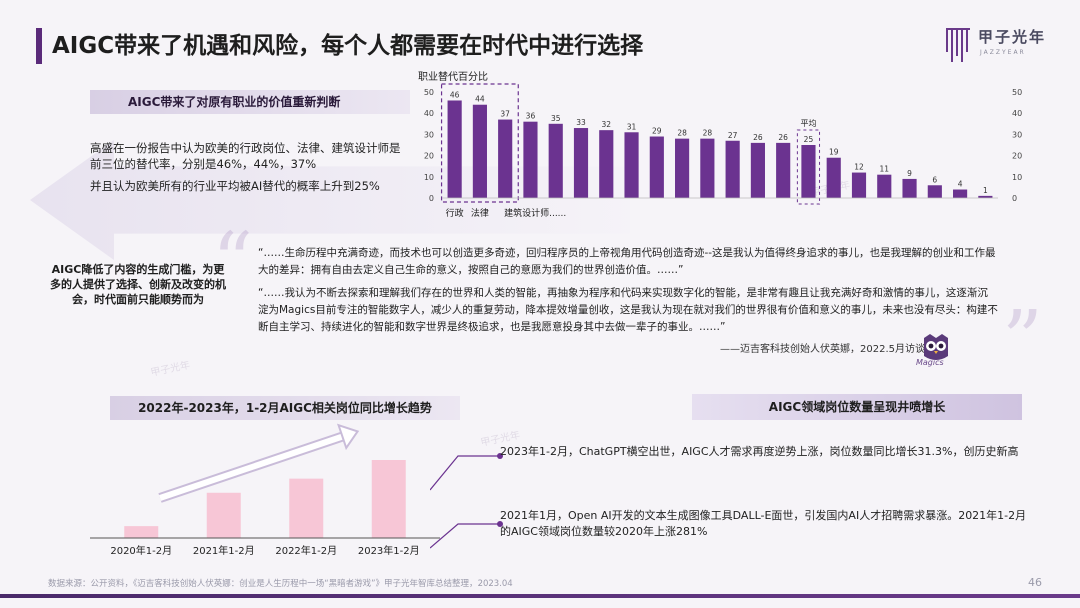 This screenshot has height=608, width=1080. What do you see at coordinates (431, 198) in the screenshot?
I see `y-tick-label-left: 0` at bounding box center [431, 198].